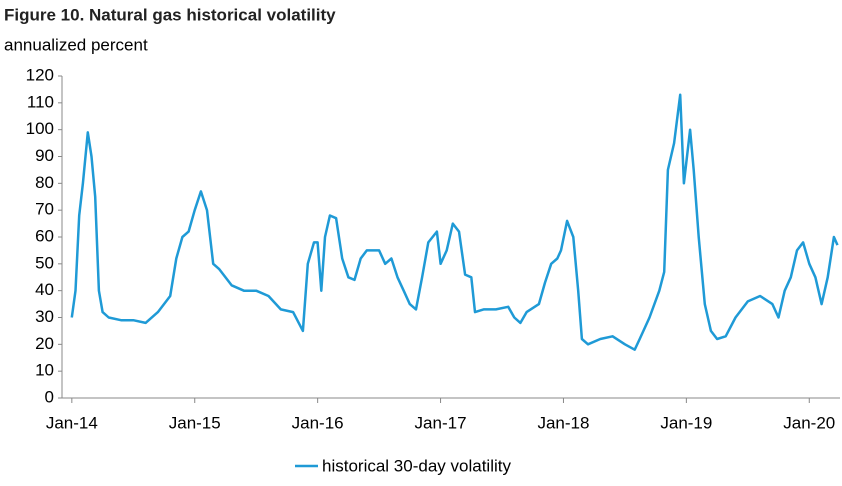 The width and height of the screenshot is (842, 486). Describe the element at coordinates (686, 422) in the screenshot. I see `x-tick-label: Jan-19` at that location.